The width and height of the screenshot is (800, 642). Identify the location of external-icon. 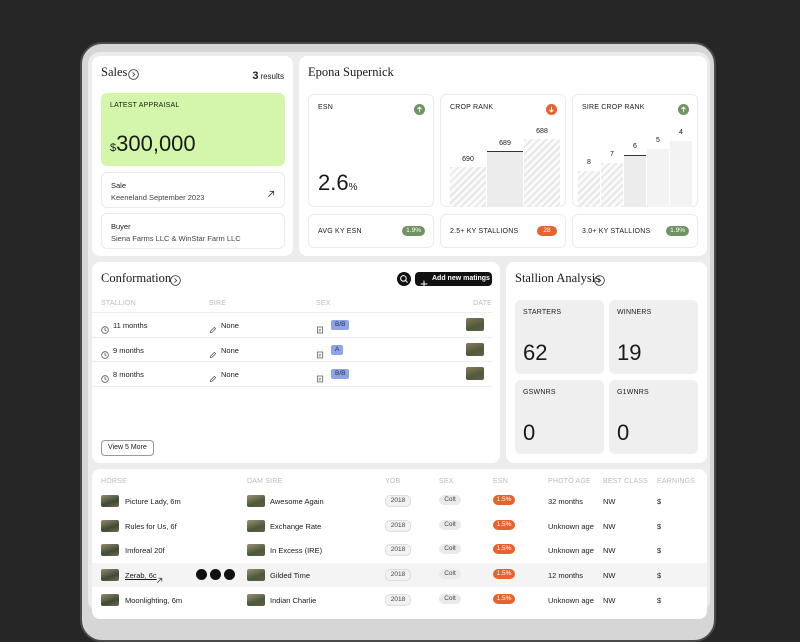
(271, 191).